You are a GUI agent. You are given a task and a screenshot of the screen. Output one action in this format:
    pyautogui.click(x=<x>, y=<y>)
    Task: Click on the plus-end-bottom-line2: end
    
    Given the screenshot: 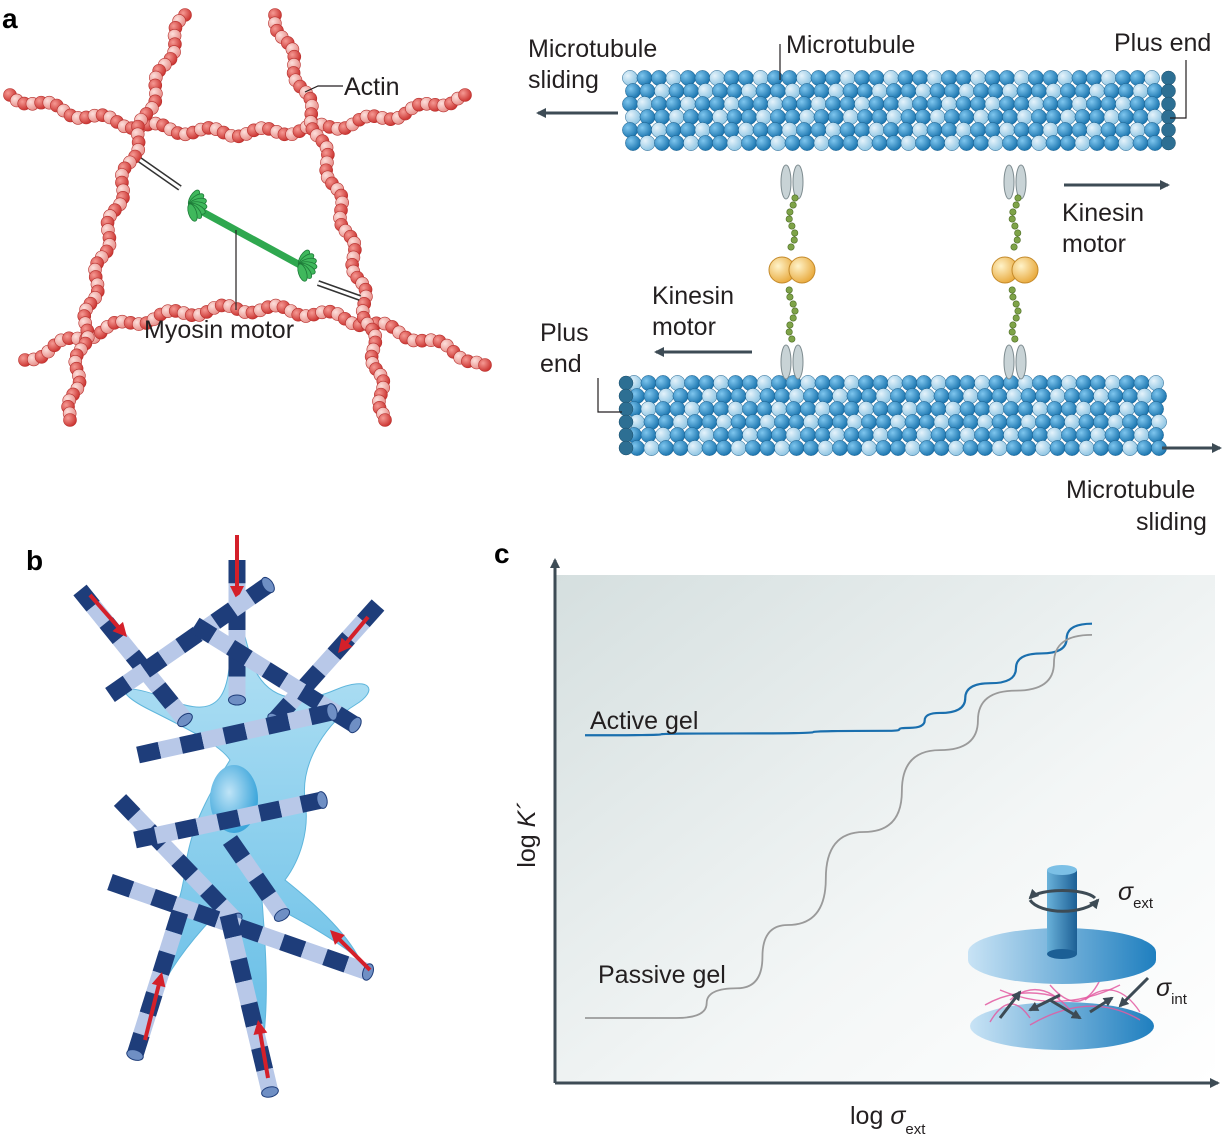 What is the action you would take?
    pyautogui.click(x=561, y=364)
    